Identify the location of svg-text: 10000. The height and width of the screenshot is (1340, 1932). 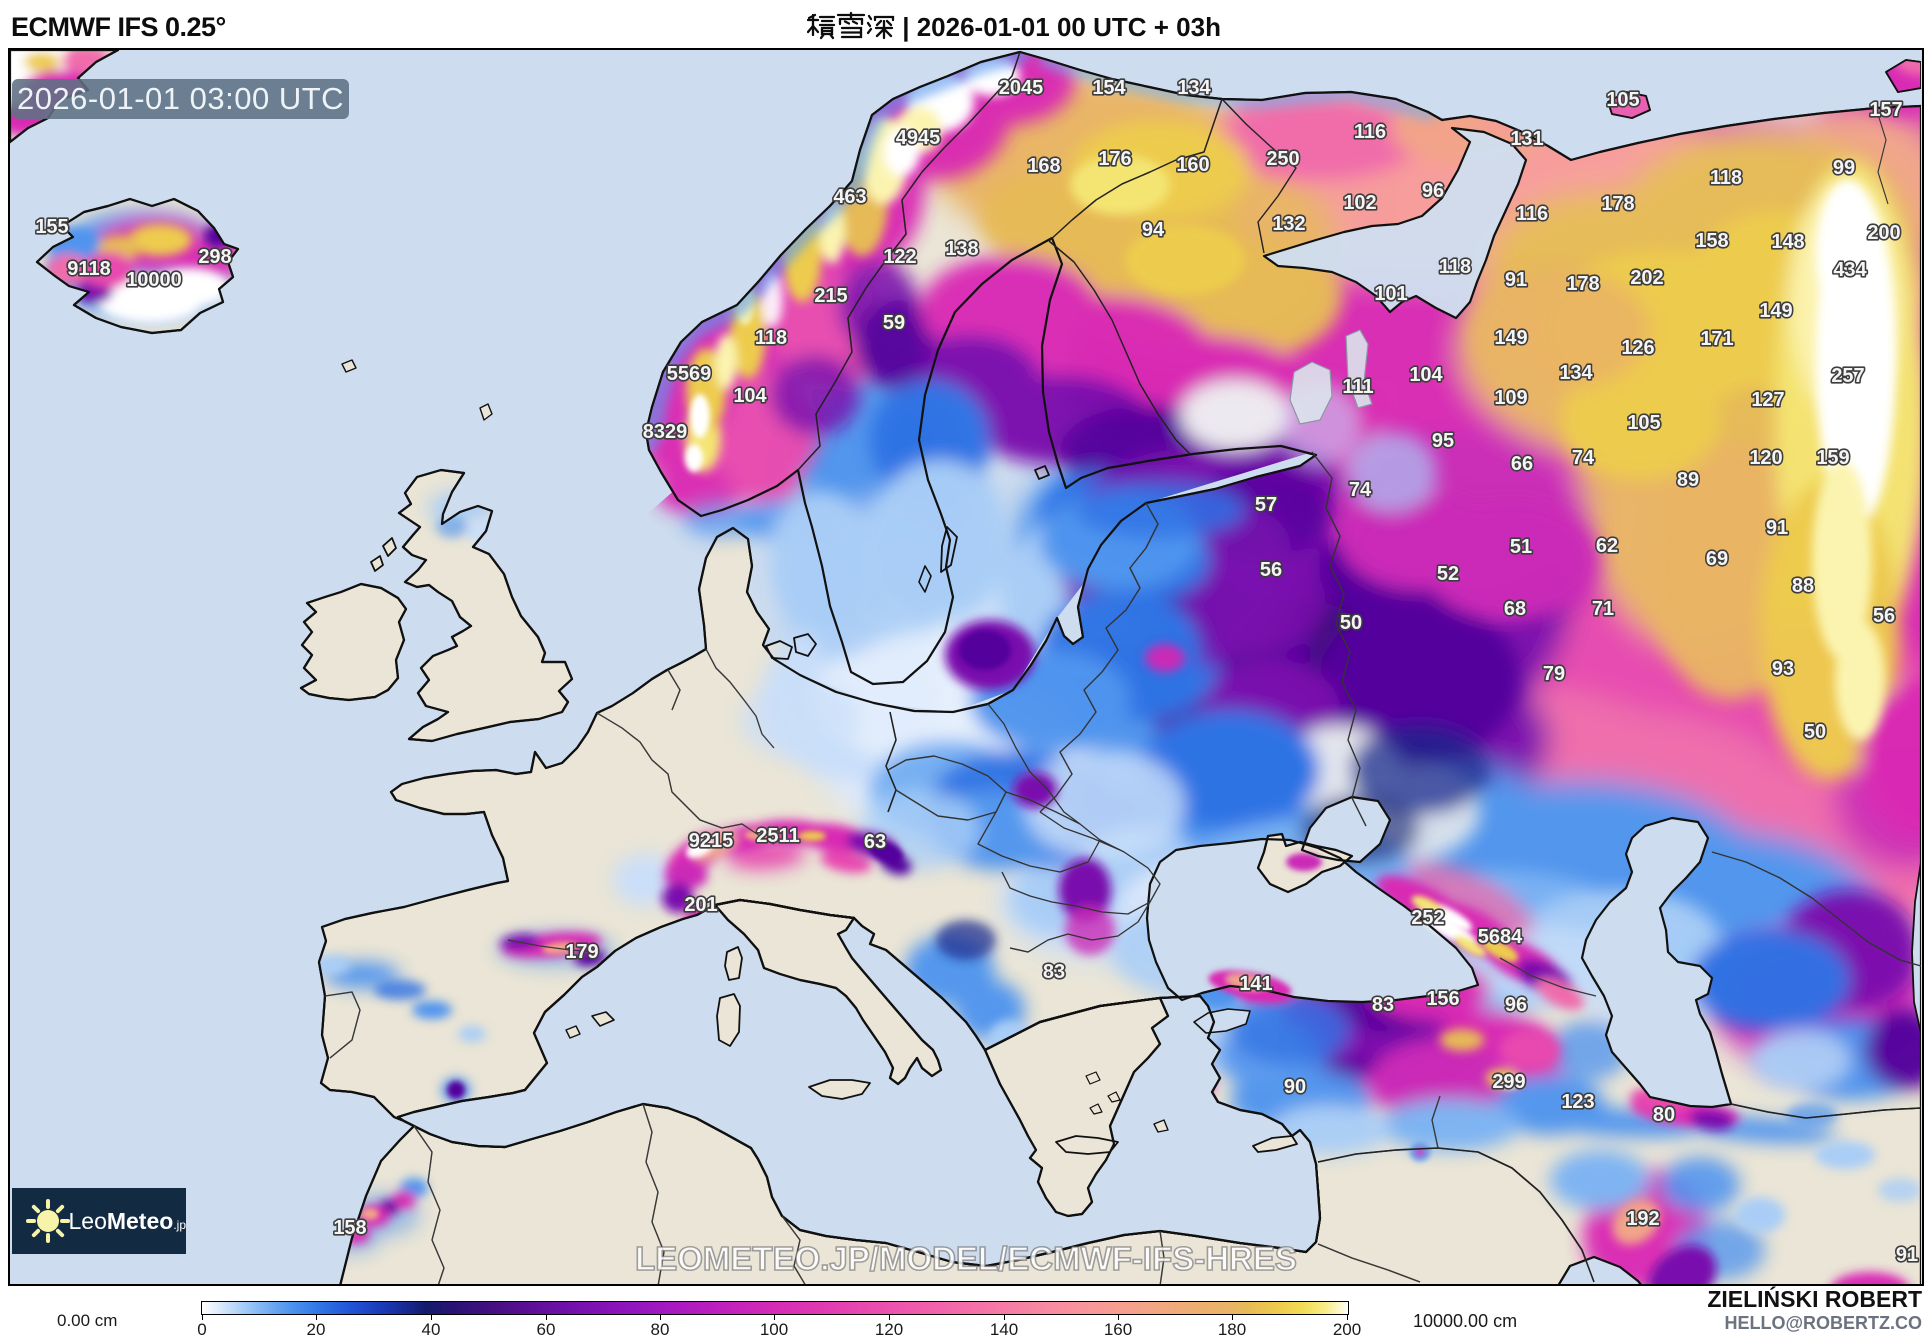
(154, 280).